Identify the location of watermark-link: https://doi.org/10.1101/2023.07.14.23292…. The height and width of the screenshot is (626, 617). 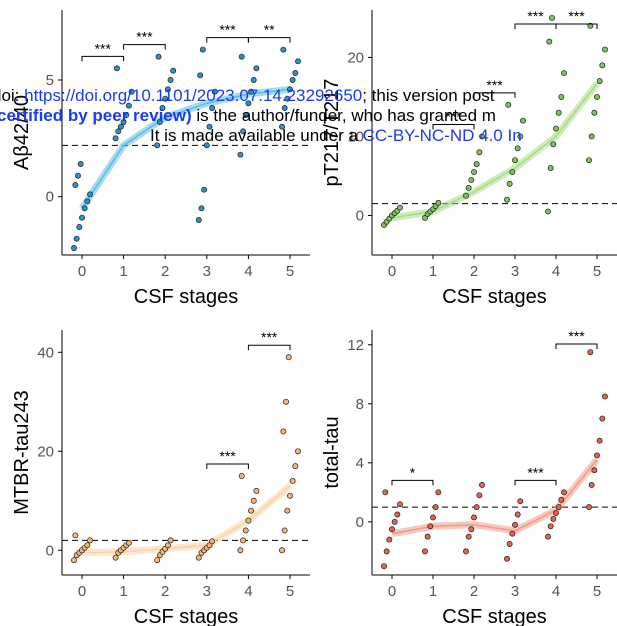
(193, 95).